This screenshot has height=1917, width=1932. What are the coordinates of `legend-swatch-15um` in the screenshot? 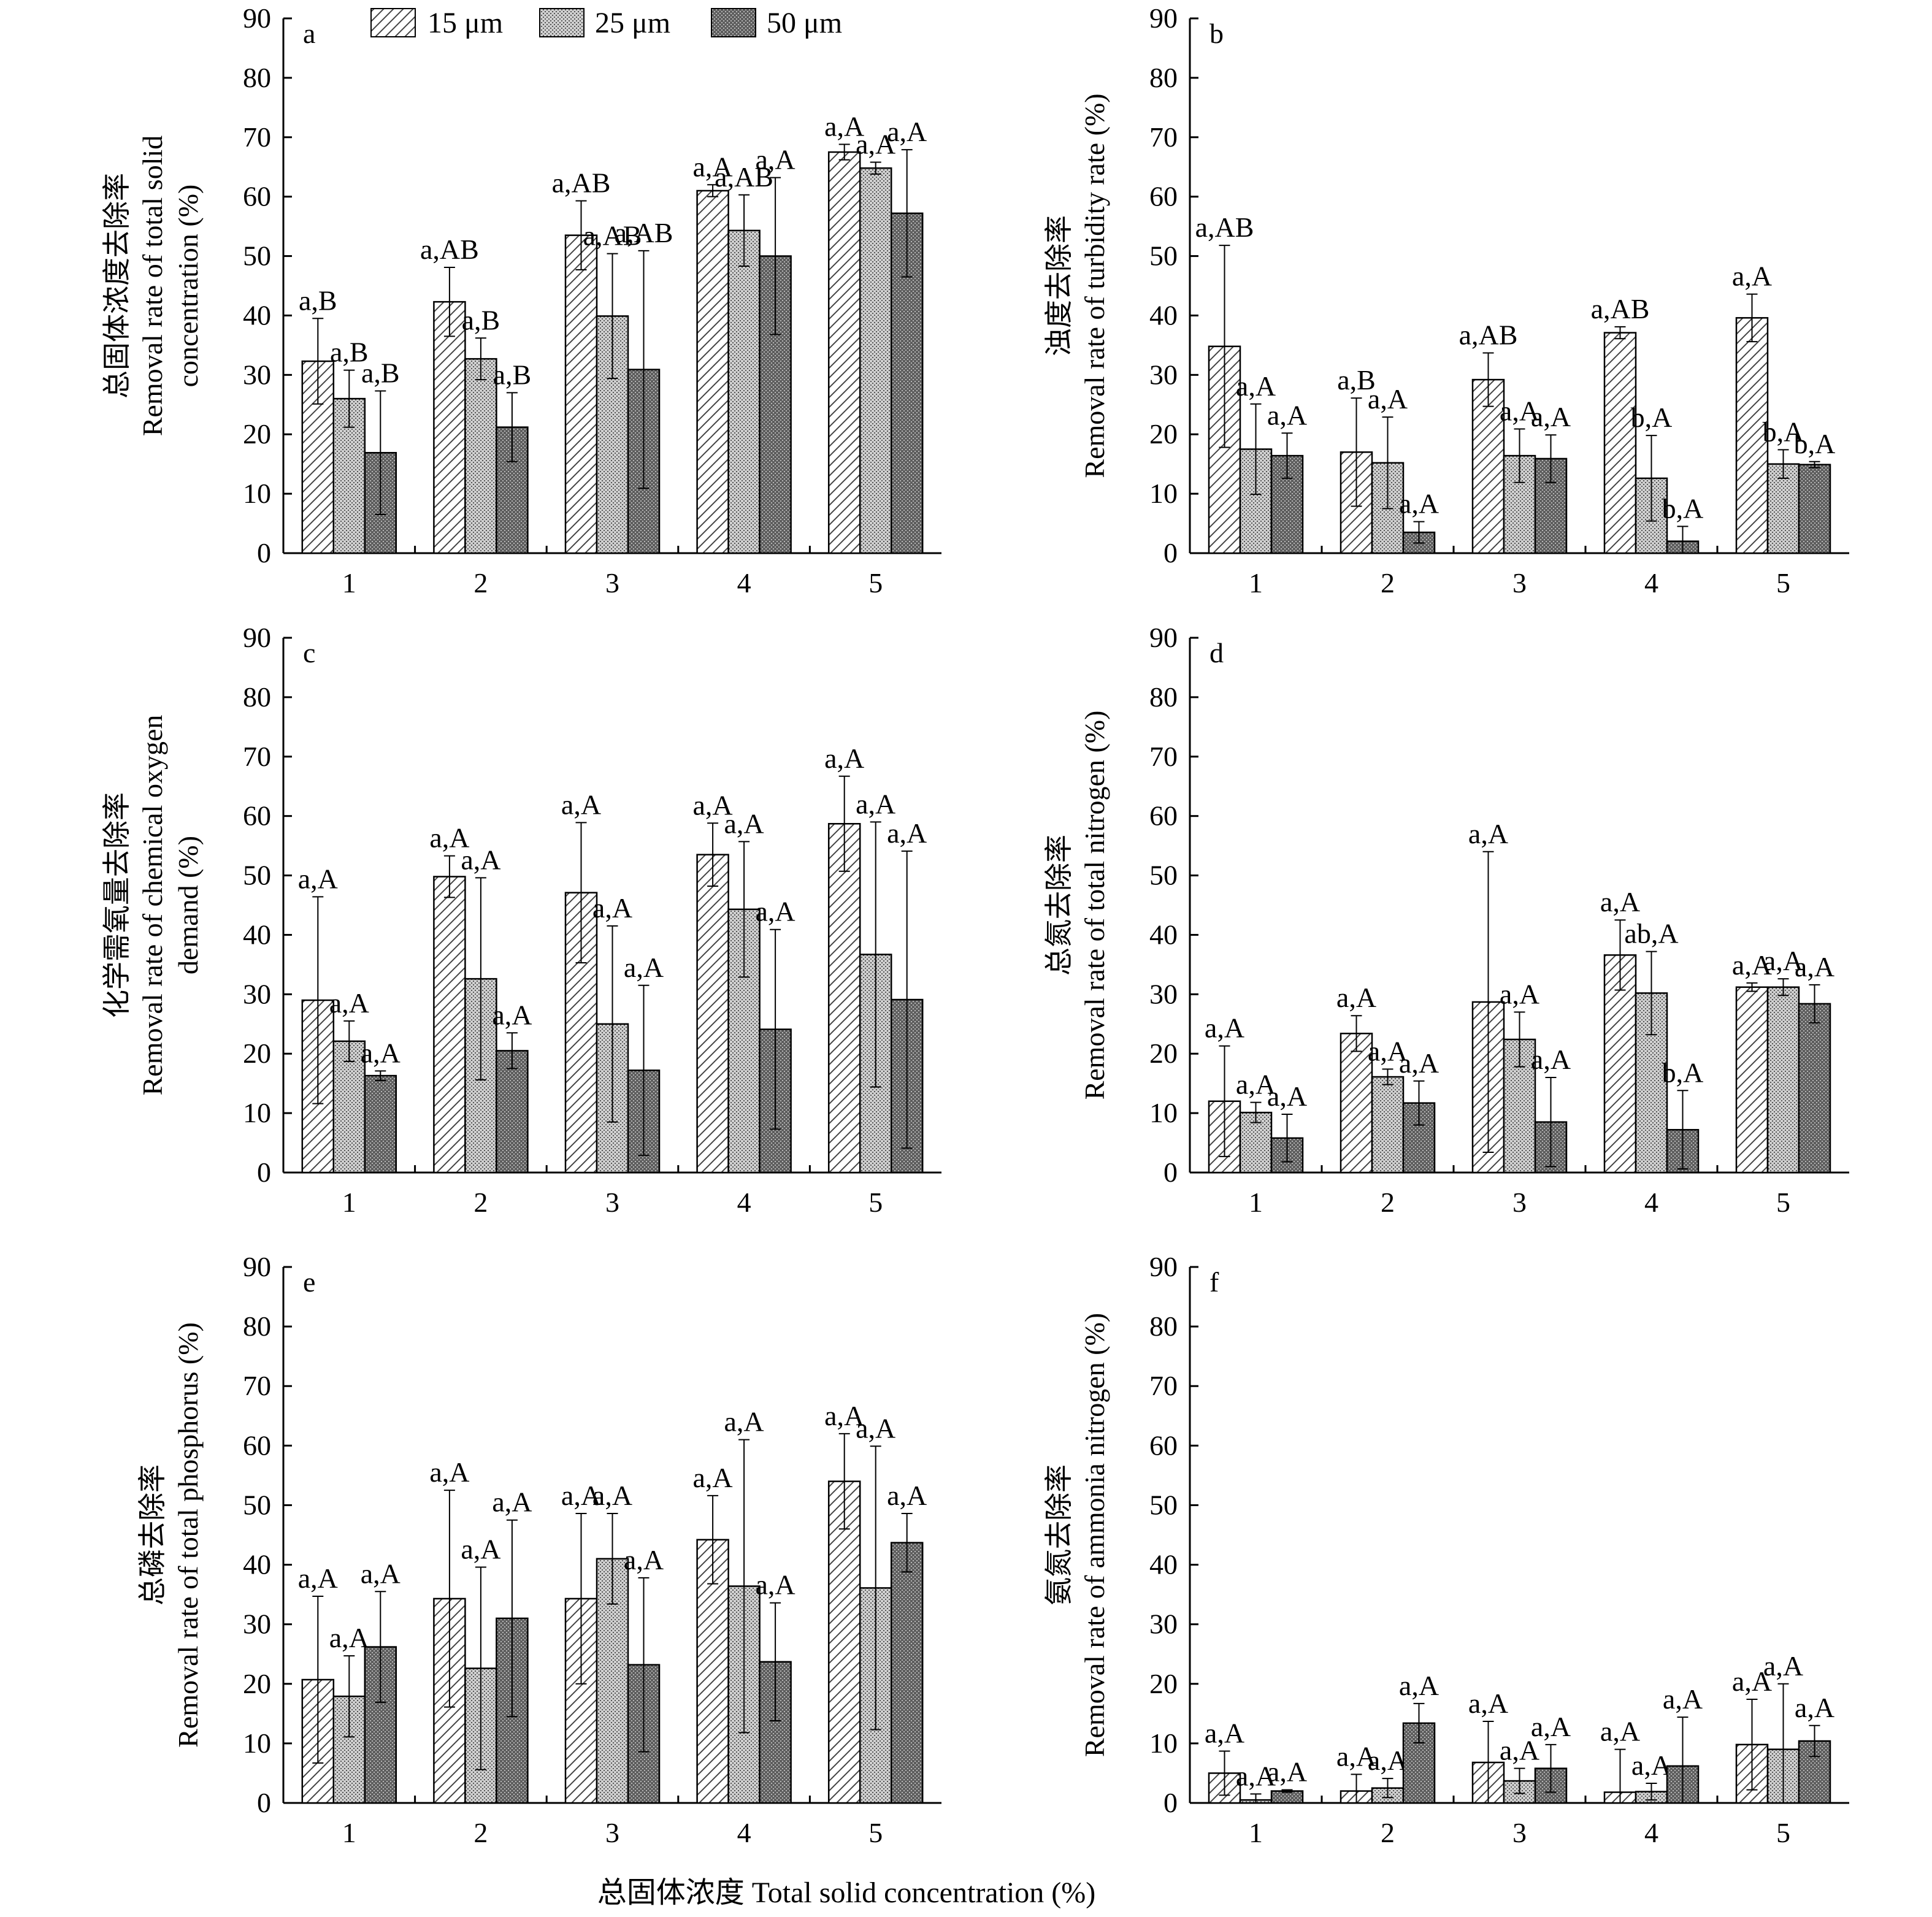 It's located at (393, 23).